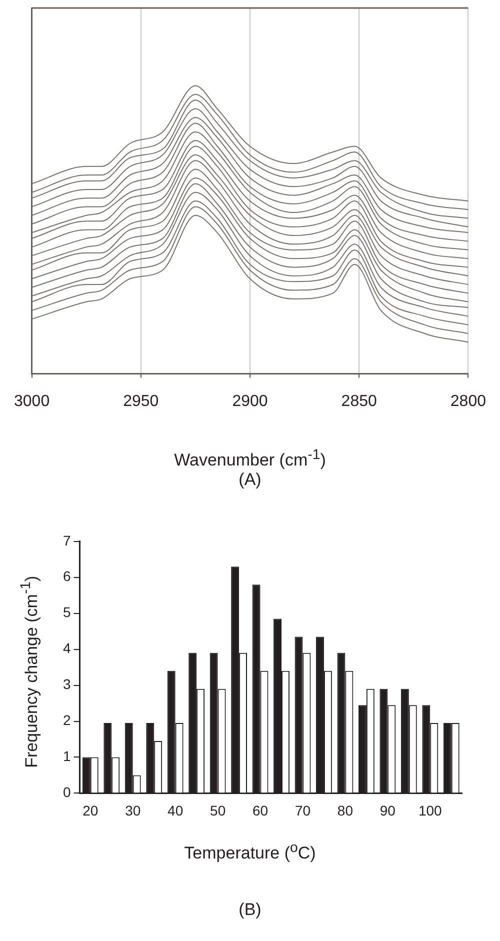  Describe the element at coordinates (66, 576) in the screenshot. I see `y-tick-label: 6` at that location.